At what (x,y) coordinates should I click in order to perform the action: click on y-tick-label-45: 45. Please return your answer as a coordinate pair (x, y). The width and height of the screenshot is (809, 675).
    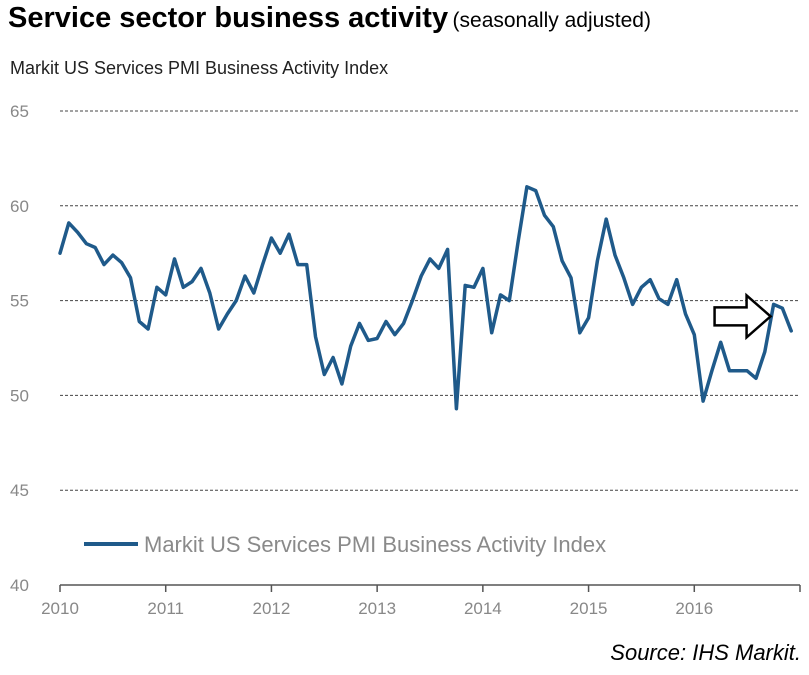
    Looking at the image, I should click on (19, 490).